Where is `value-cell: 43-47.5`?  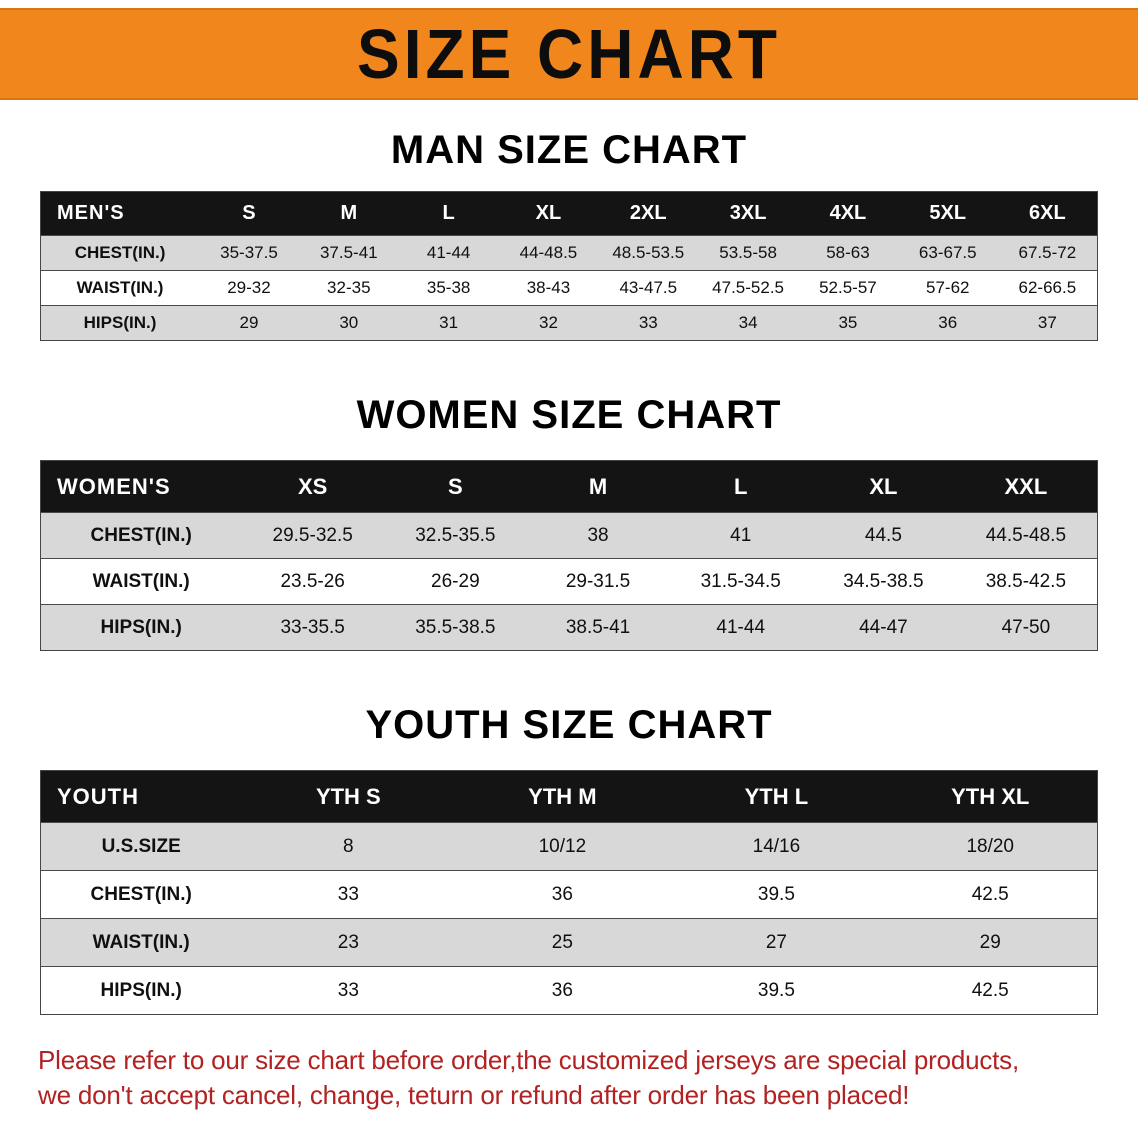
value-cell: 43-47.5 is located at coordinates (648, 288).